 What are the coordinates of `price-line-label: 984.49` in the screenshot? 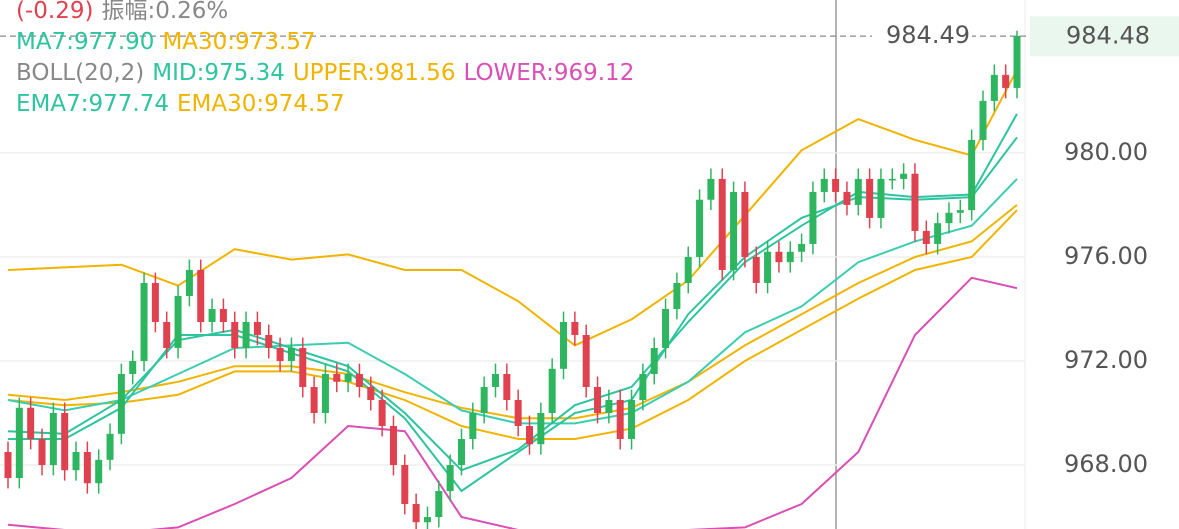 It's located at (928, 35).